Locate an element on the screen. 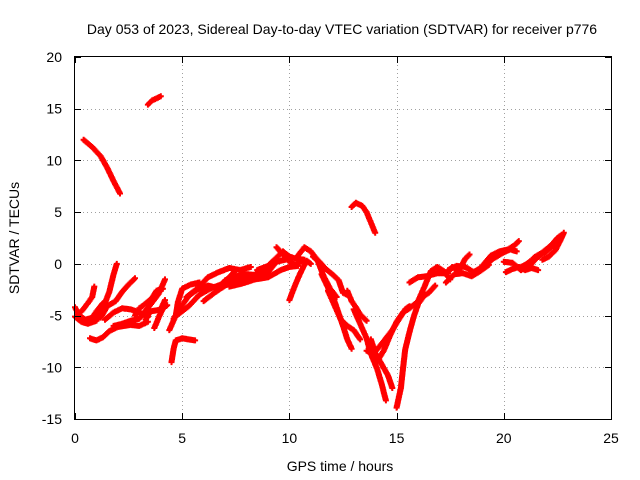  x-tick-label: 15 is located at coordinates (397, 438).